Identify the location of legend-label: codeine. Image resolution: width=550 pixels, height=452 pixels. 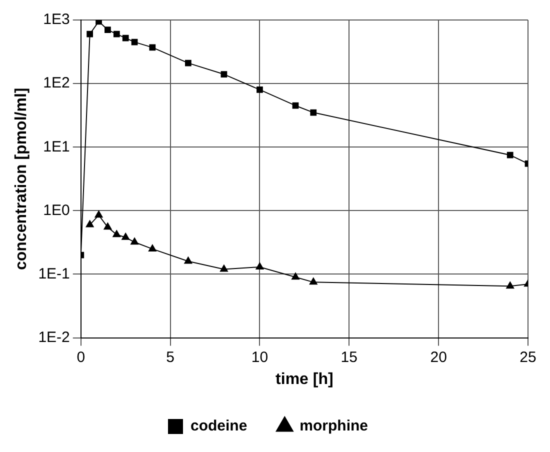
(219, 426).